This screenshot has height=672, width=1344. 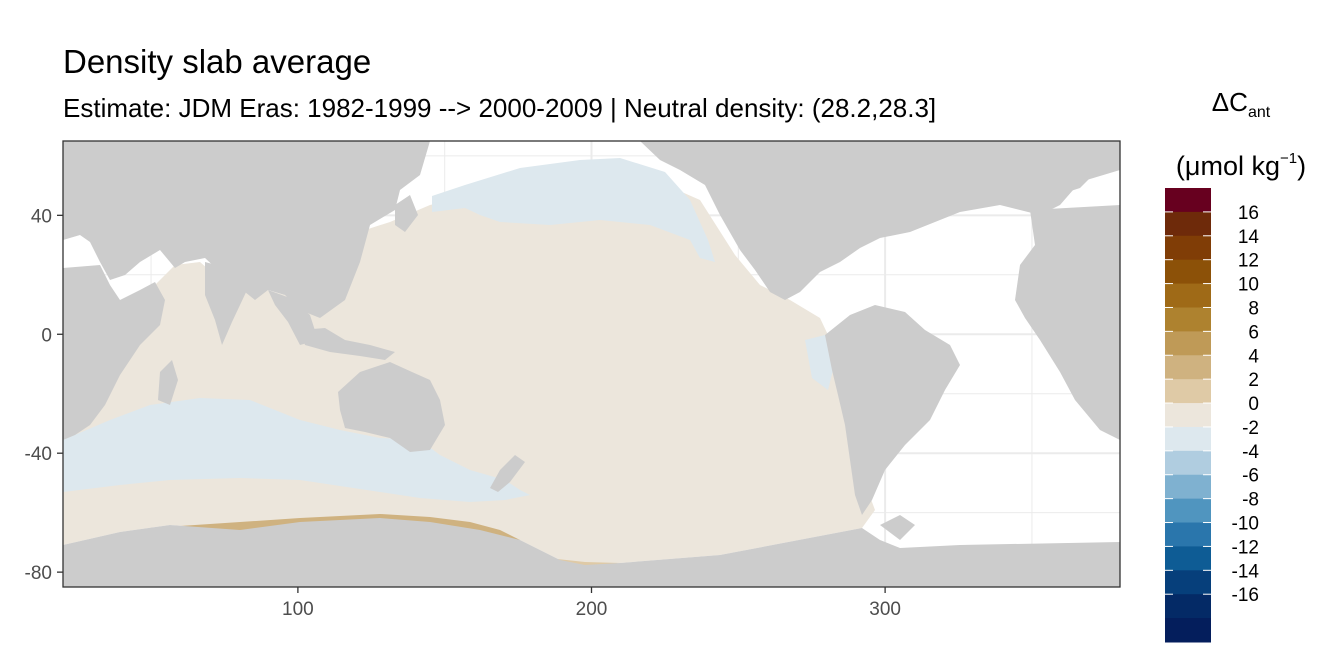 What do you see at coordinates (114, 352) in the screenshot?
I see `land-africa` at bounding box center [114, 352].